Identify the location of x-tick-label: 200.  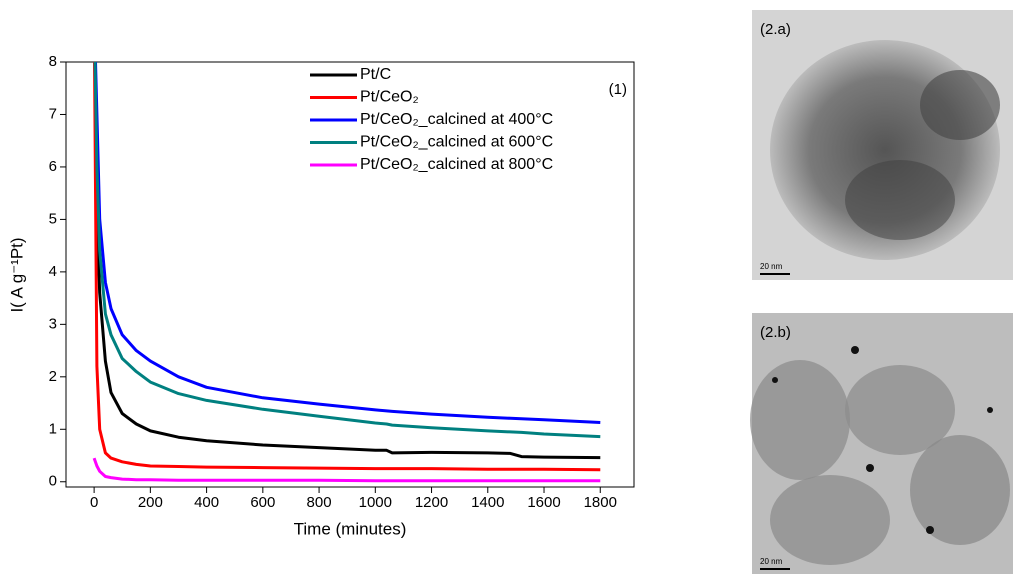
(150, 502).